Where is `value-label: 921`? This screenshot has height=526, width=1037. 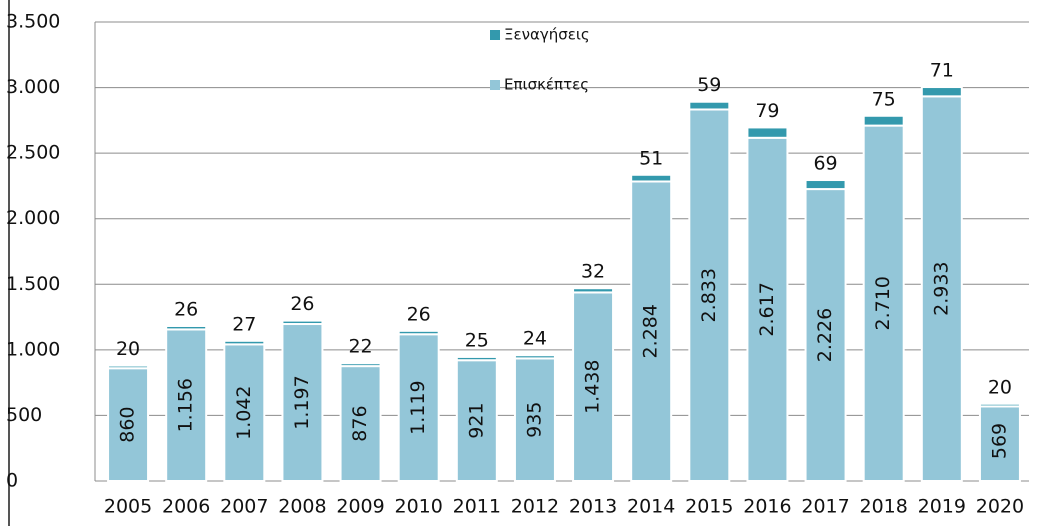 value-label: 921 is located at coordinates (476, 420).